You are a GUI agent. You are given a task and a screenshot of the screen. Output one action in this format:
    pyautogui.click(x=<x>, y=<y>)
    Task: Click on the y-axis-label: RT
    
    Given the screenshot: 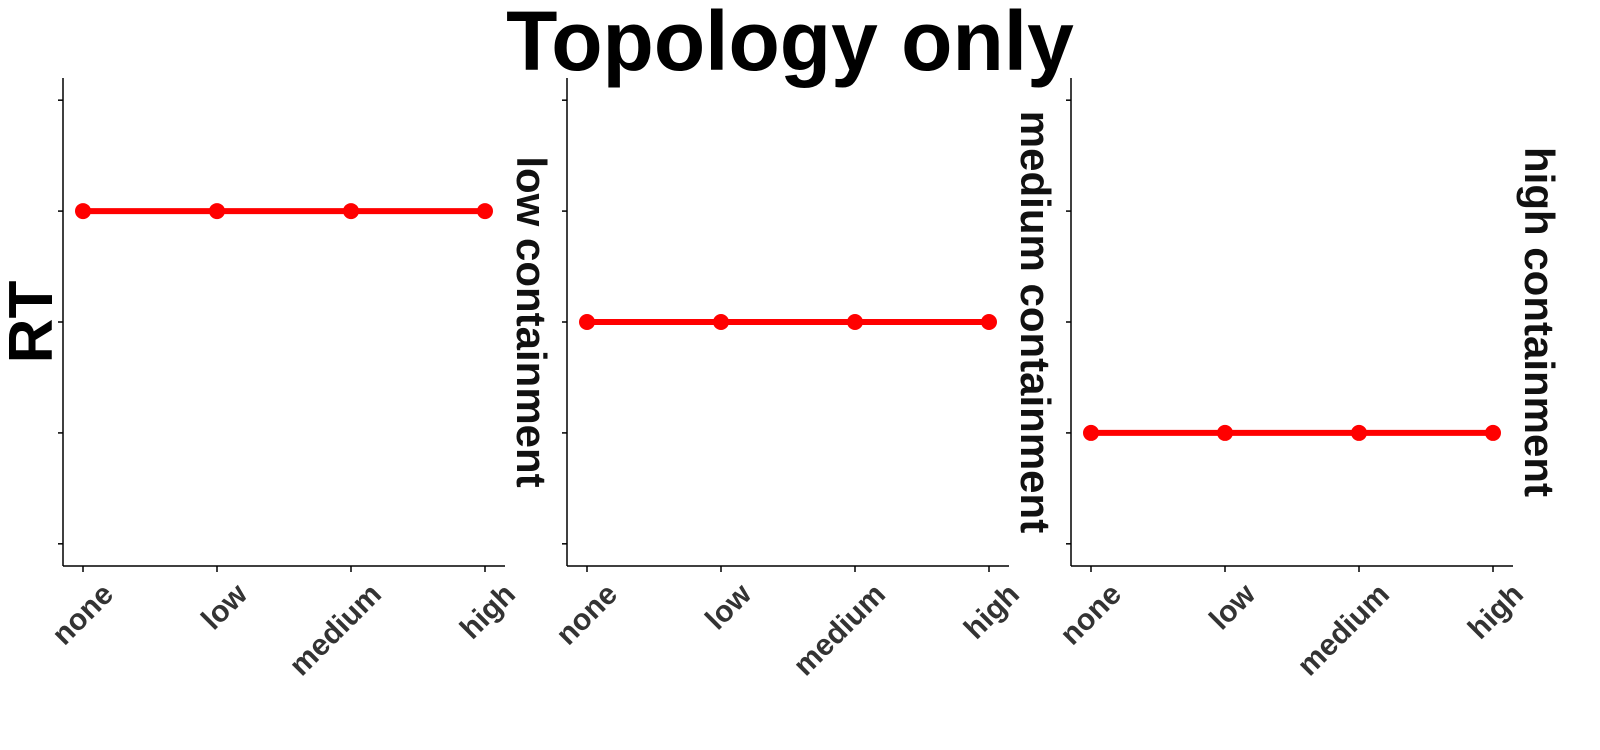 What is the action you would take?
    pyautogui.click(x=33, y=322)
    